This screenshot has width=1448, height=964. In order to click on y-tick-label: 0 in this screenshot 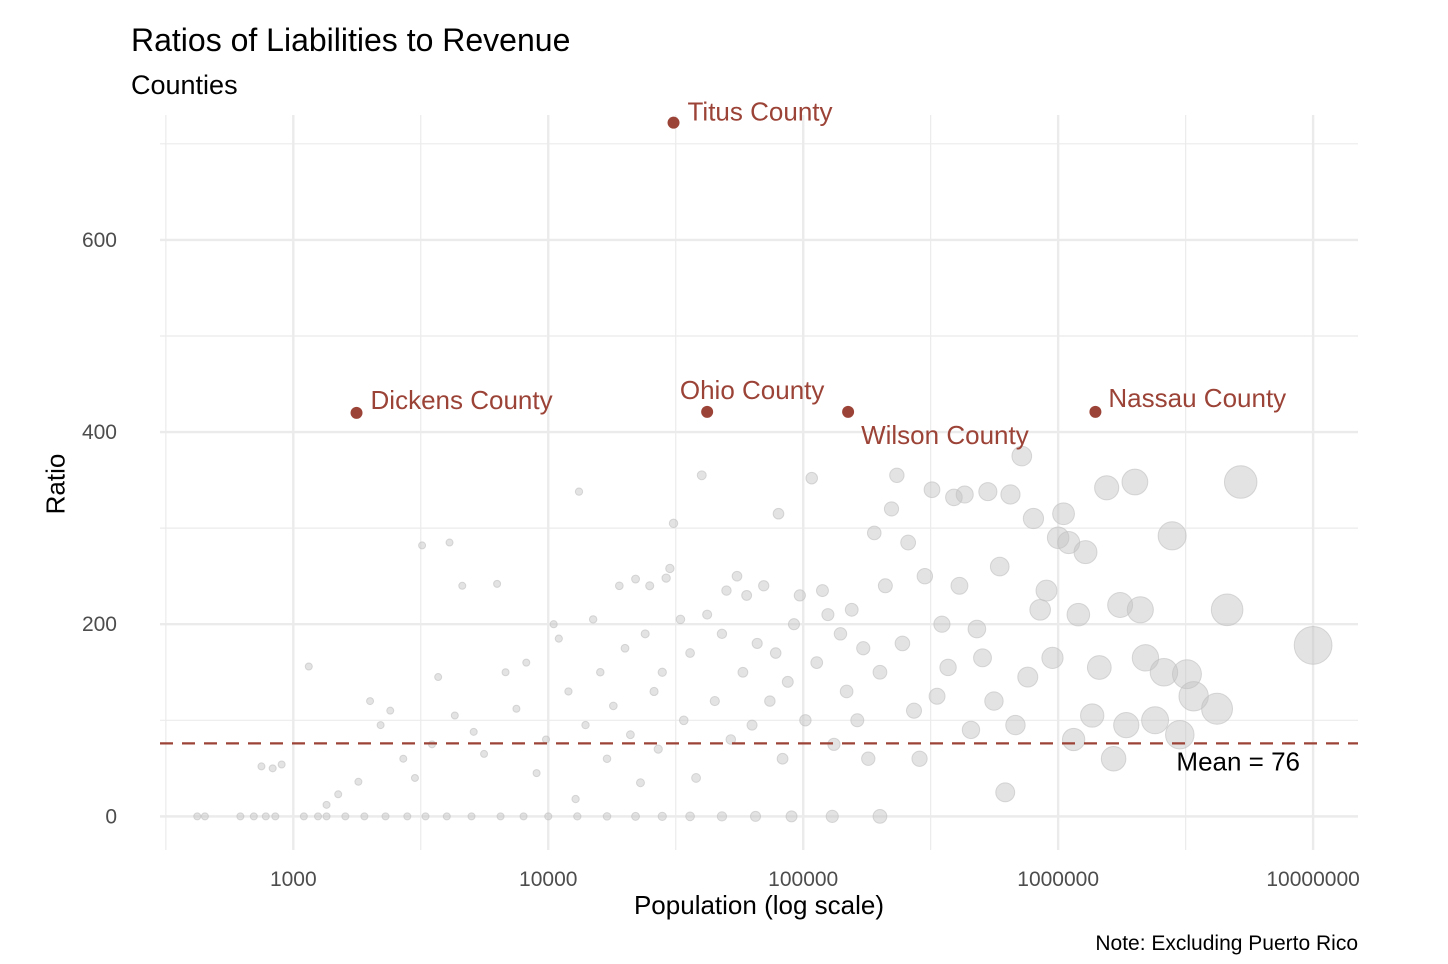, I will do `click(111, 816)`.